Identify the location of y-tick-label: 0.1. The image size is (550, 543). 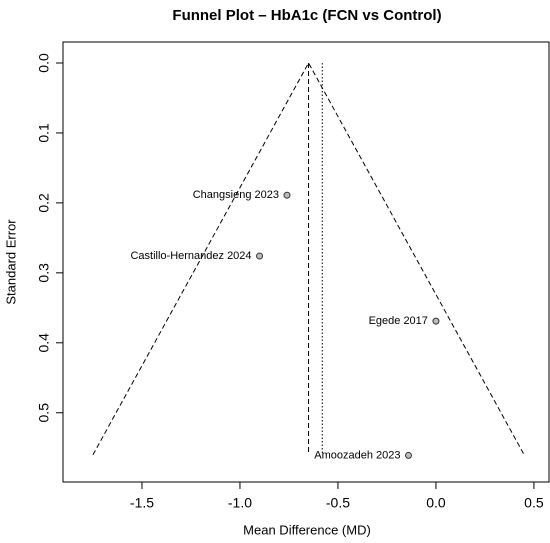
(44, 133).